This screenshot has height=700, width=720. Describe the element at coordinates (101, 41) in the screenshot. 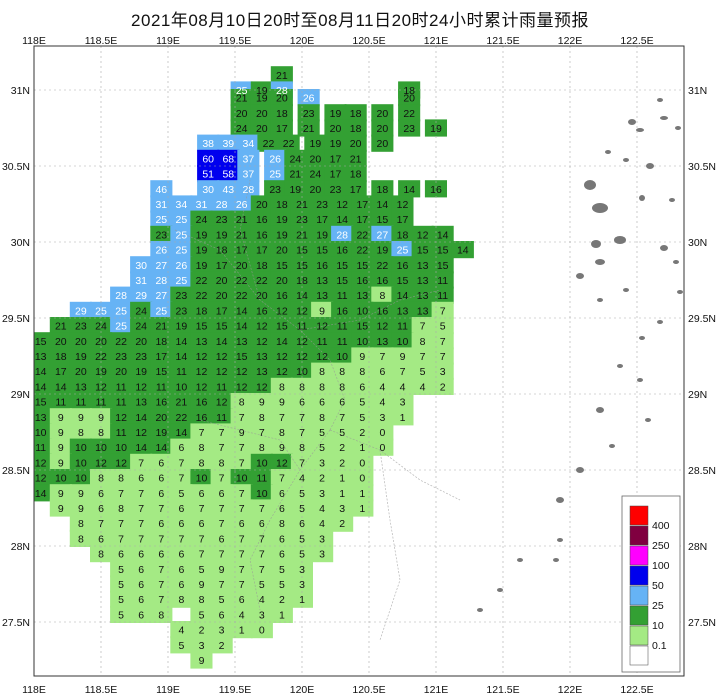

I see `lon-label-top: 118.5E` at that location.